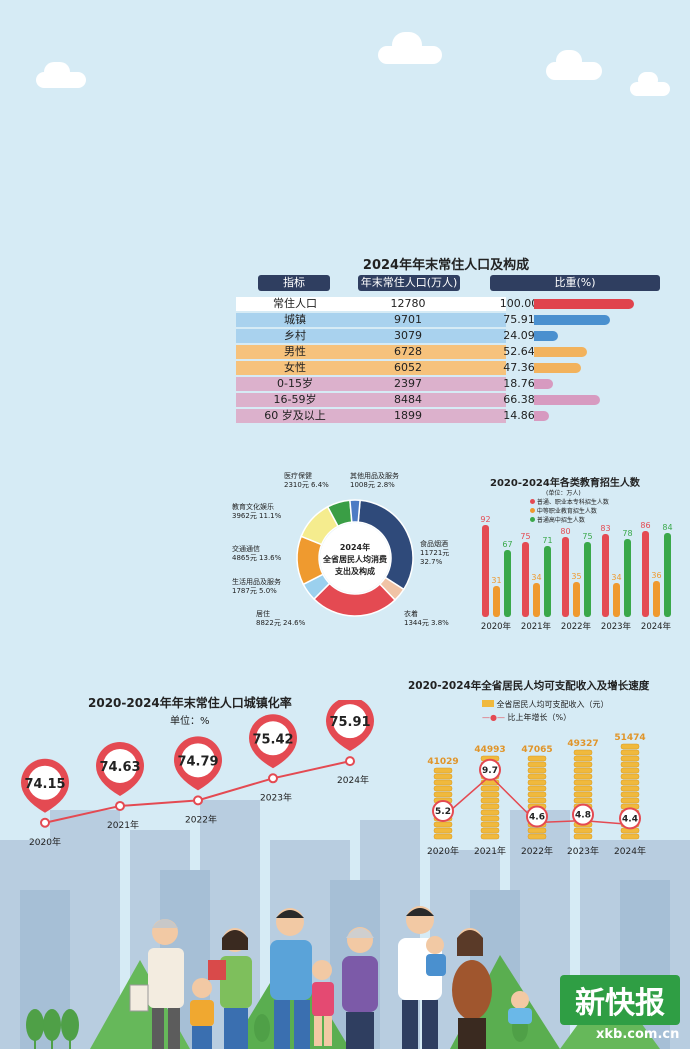 Image resolution: width=690 pixels, height=1049 pixels. Describe the element at coordinates (408, 367) in the screenshot. I see `row-value: 6052` at that location.